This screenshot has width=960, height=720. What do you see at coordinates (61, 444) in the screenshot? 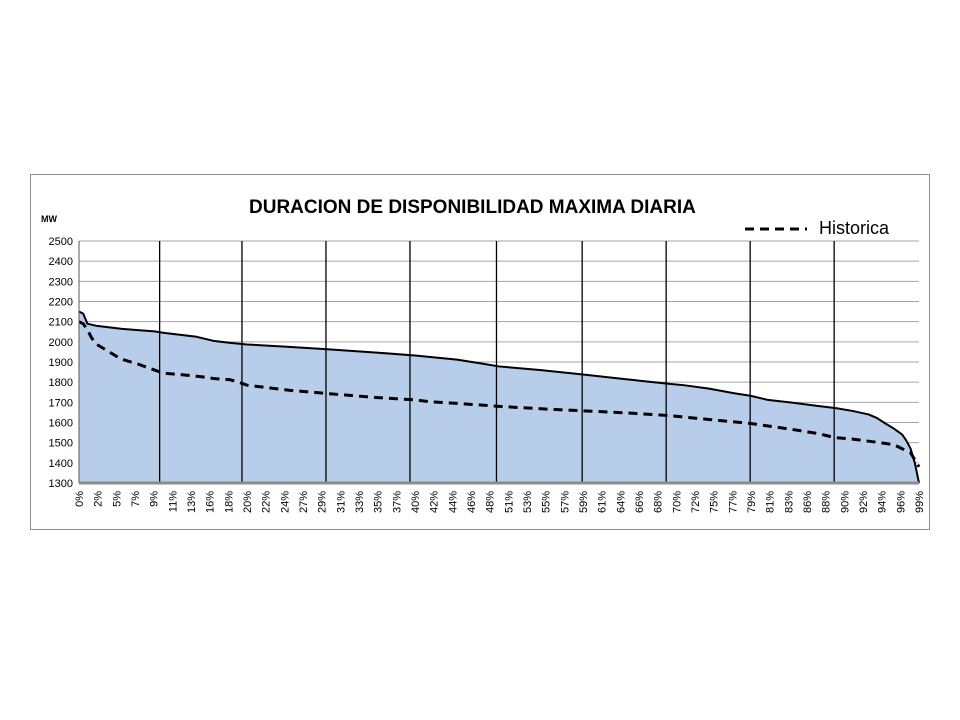
I see `y-tick-label: 1500` at bounding box center [61, 444].